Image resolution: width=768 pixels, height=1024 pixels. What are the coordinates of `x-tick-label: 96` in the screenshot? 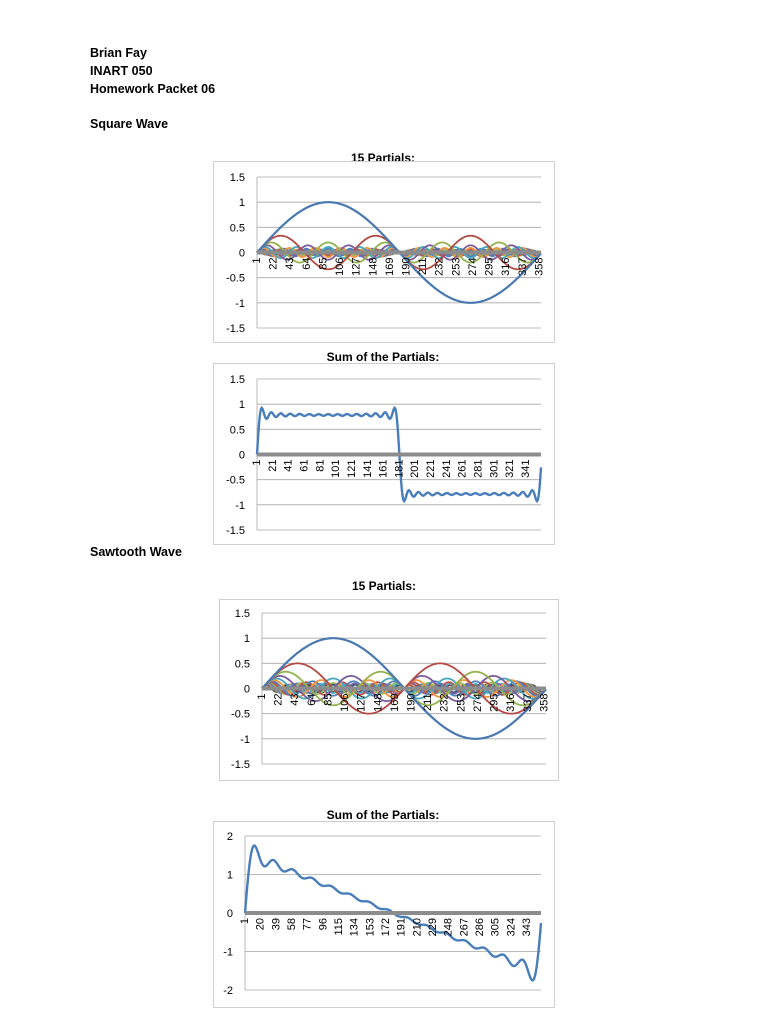 It's located at (323, 924).